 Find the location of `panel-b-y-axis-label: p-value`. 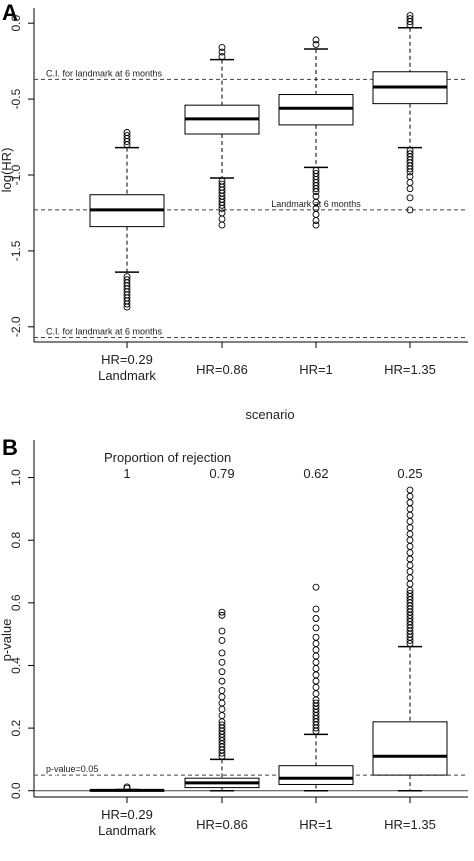

panel-b-y-axis-label: p-value is located at coordinates (7, 640).